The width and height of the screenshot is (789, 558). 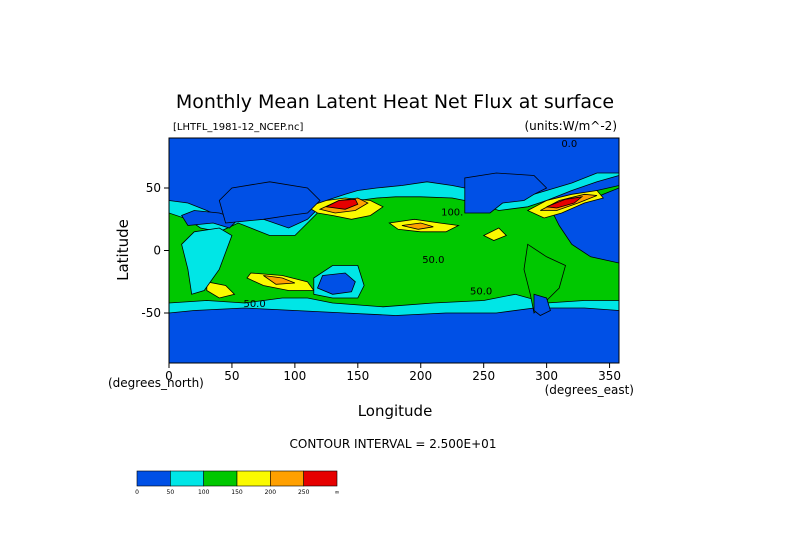 What do you see at coordinates (237, 492) in the screenshot?
I see `colorbar-tick-label: 150` at bounding box center [237, 492].